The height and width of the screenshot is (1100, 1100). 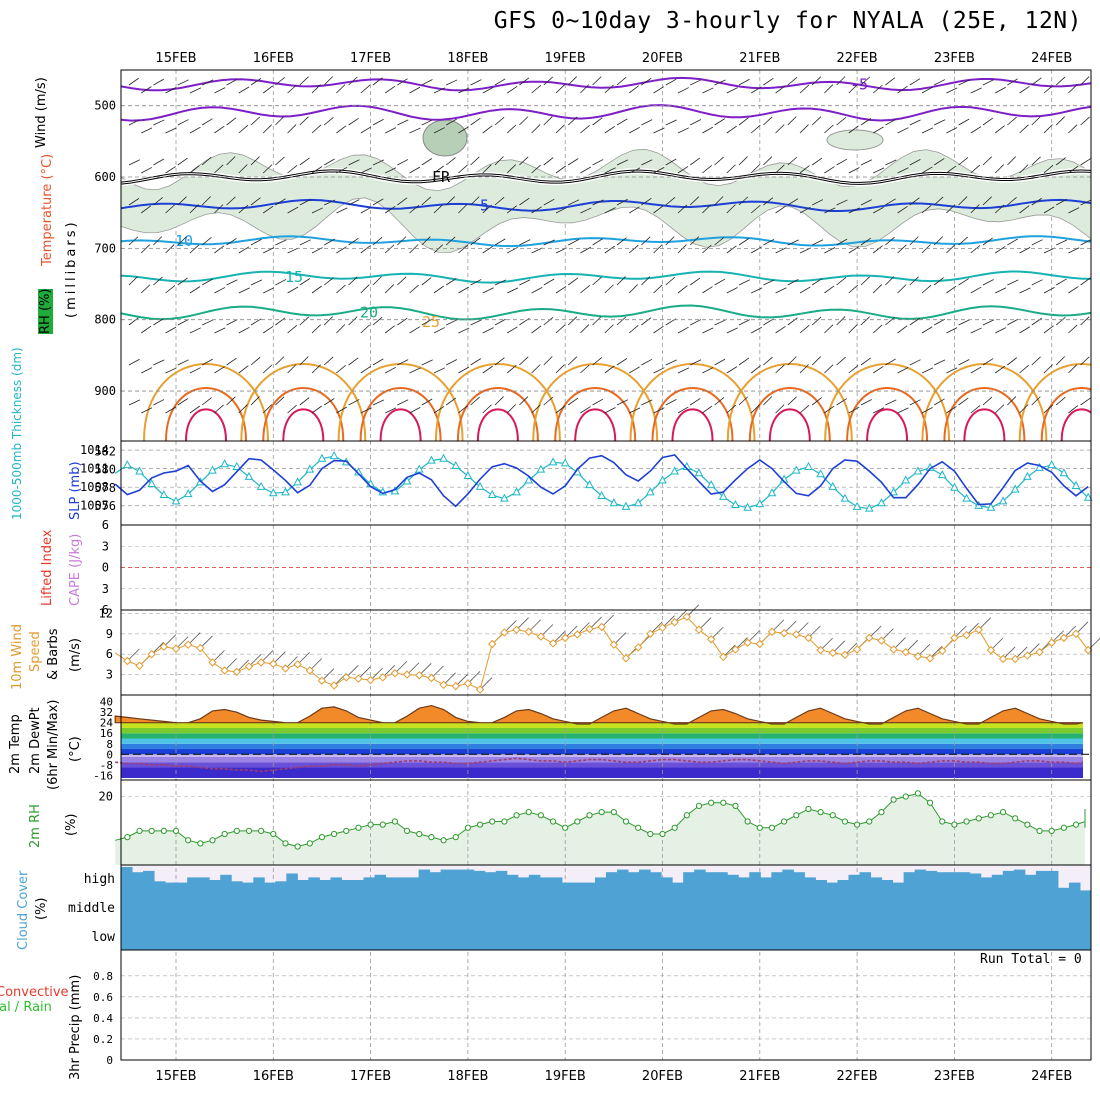 I want to click on slp-label: SLP (mb), so click(x=75, y=490).